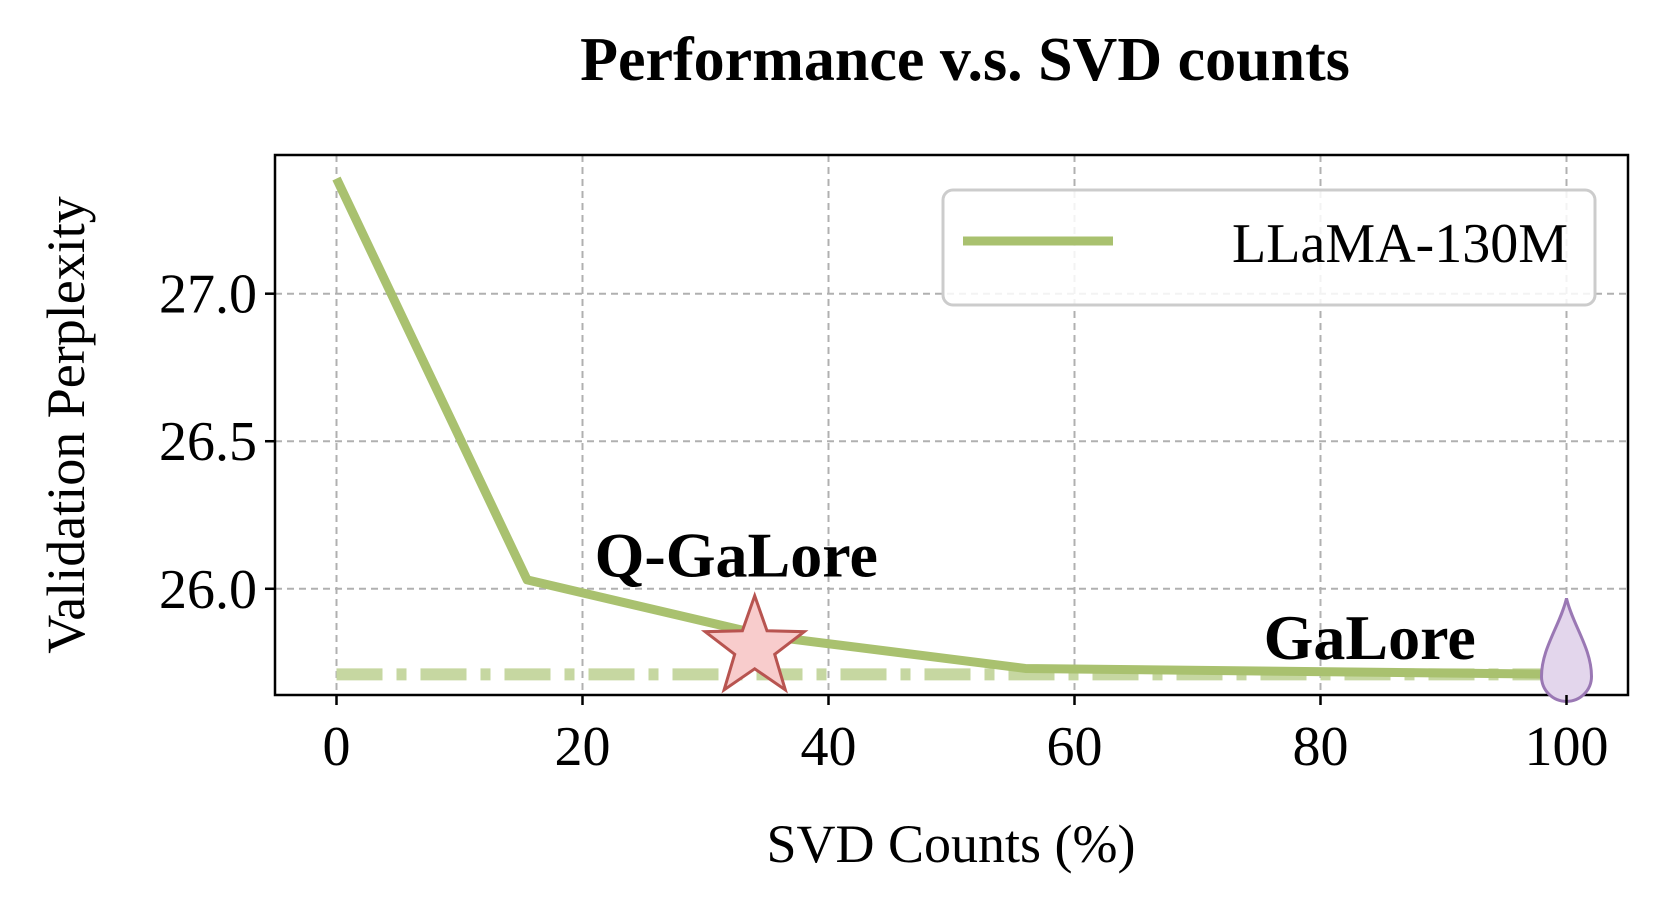 The height and width of the screenshot is (915, 1660). Describe the element at coordinates (1075, 747) in the screenshot. I see `x-tick-label-3: 60` at that location.